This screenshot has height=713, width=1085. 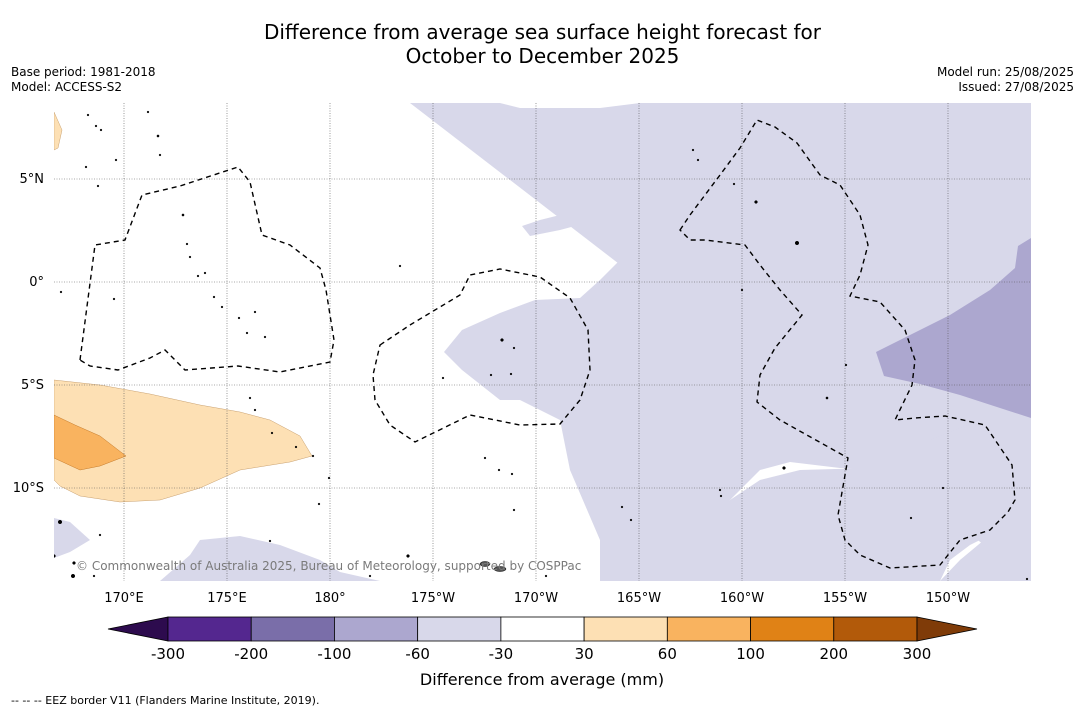 What do you see at coordinates (90, 442) in the screenshot?
I see `anomaly-region-orange` at bounding box center [90, 442].